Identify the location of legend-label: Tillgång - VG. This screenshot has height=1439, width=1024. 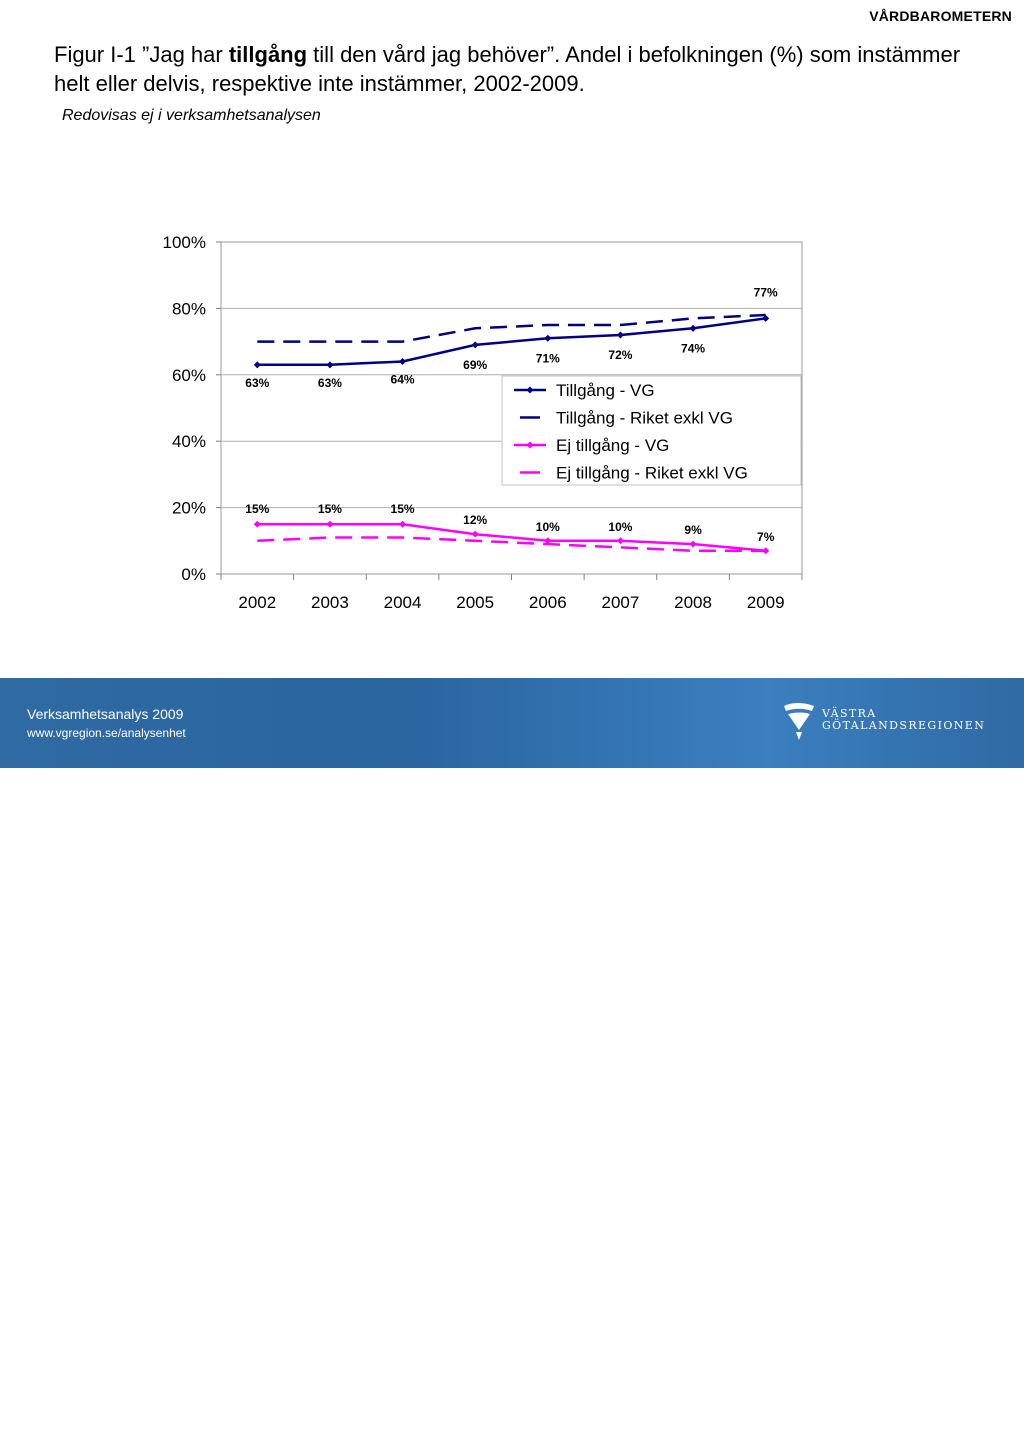
(605, 390).